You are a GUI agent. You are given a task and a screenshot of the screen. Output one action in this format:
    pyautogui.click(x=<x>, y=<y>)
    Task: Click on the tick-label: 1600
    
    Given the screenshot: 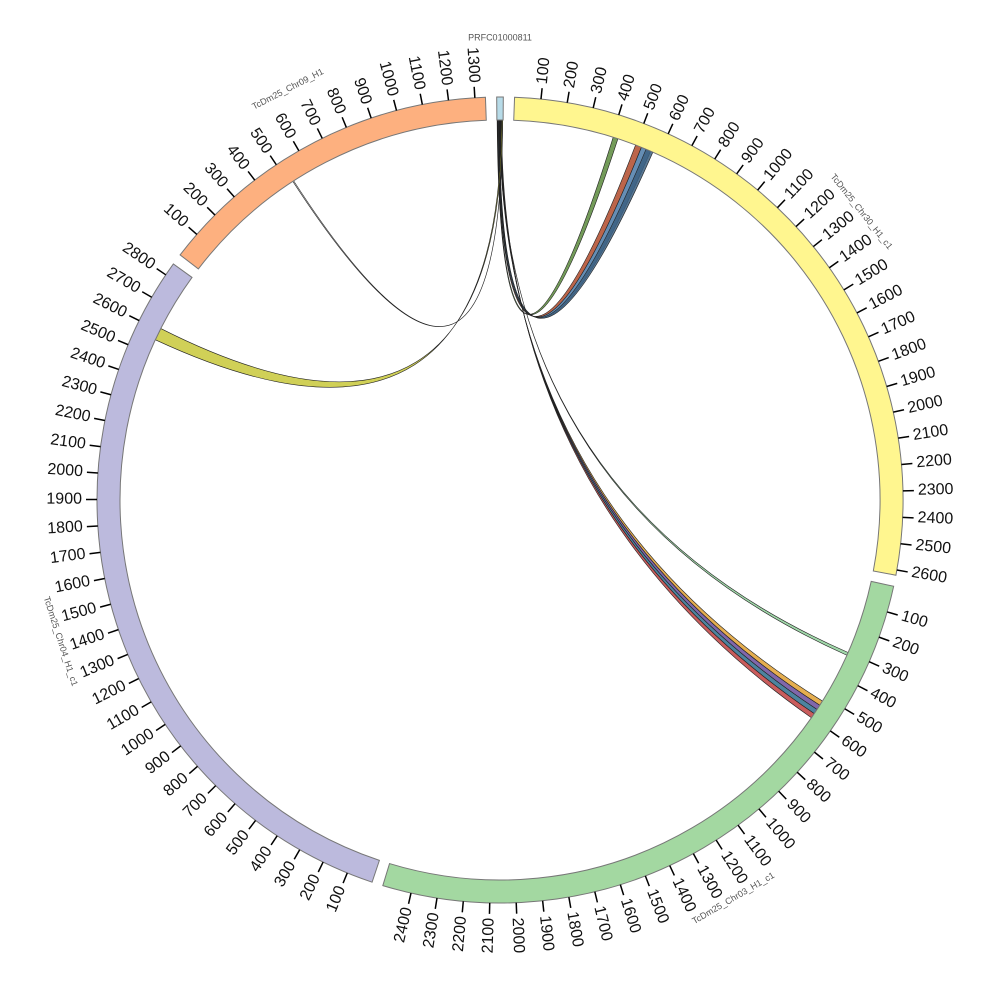 What is the action you would take?
    pyautogui.click(x=886, y=298)
    